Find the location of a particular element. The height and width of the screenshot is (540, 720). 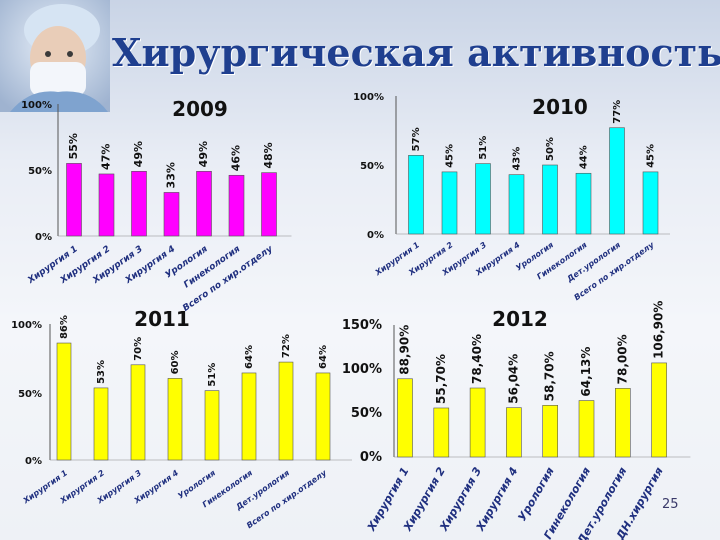

value-label: 78,40% is located at coordinates (477, 359).